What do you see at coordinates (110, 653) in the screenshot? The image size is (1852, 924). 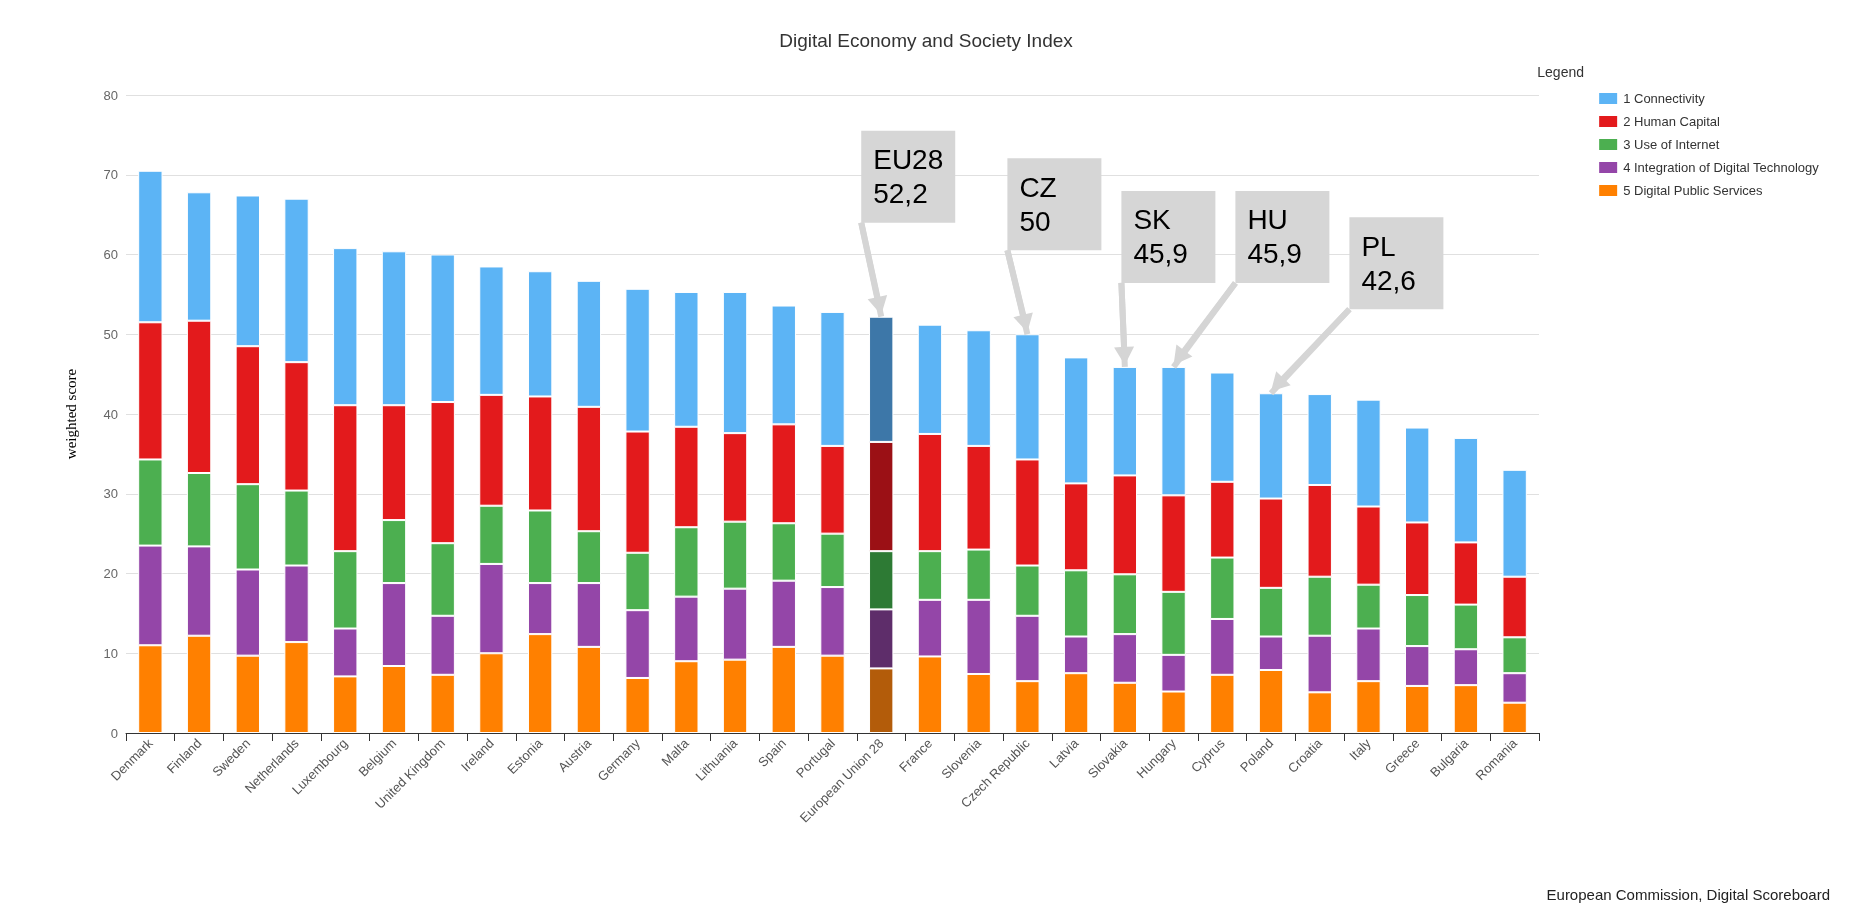 I see `y-tick-label: 10` at bounding box center [110, 653].